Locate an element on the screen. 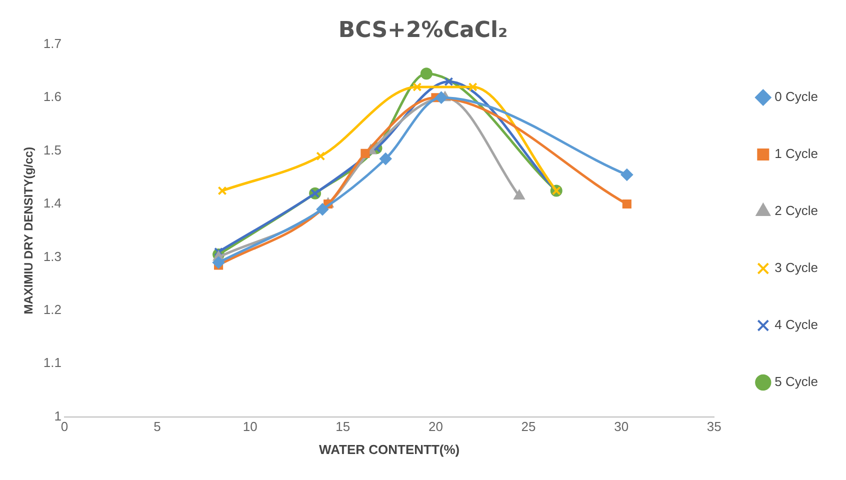 The height and width of the screenshot is (480, 846). y-tick-label: 1.5 is located at coordinates (52, 150).